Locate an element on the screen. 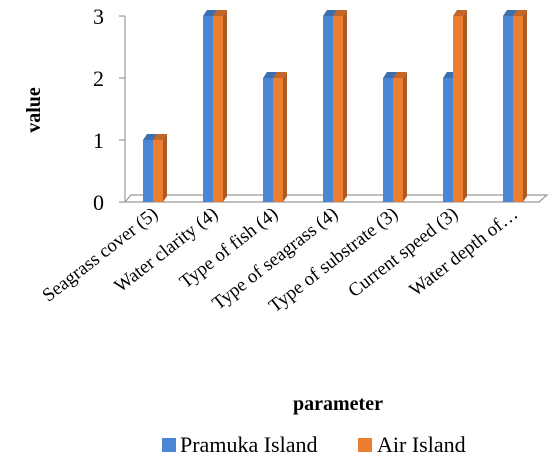  legend-label: Pramuka Island is located at coordinates (248, 444).